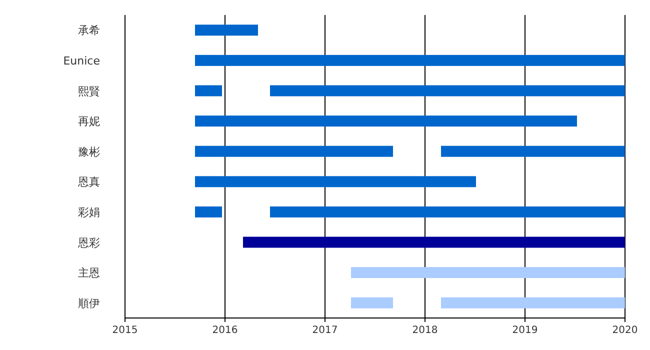  What do you see at coordinates (625, 330) in the screenshot?
I see `x-tick-label: 2020` at bounding box center [625, 330].